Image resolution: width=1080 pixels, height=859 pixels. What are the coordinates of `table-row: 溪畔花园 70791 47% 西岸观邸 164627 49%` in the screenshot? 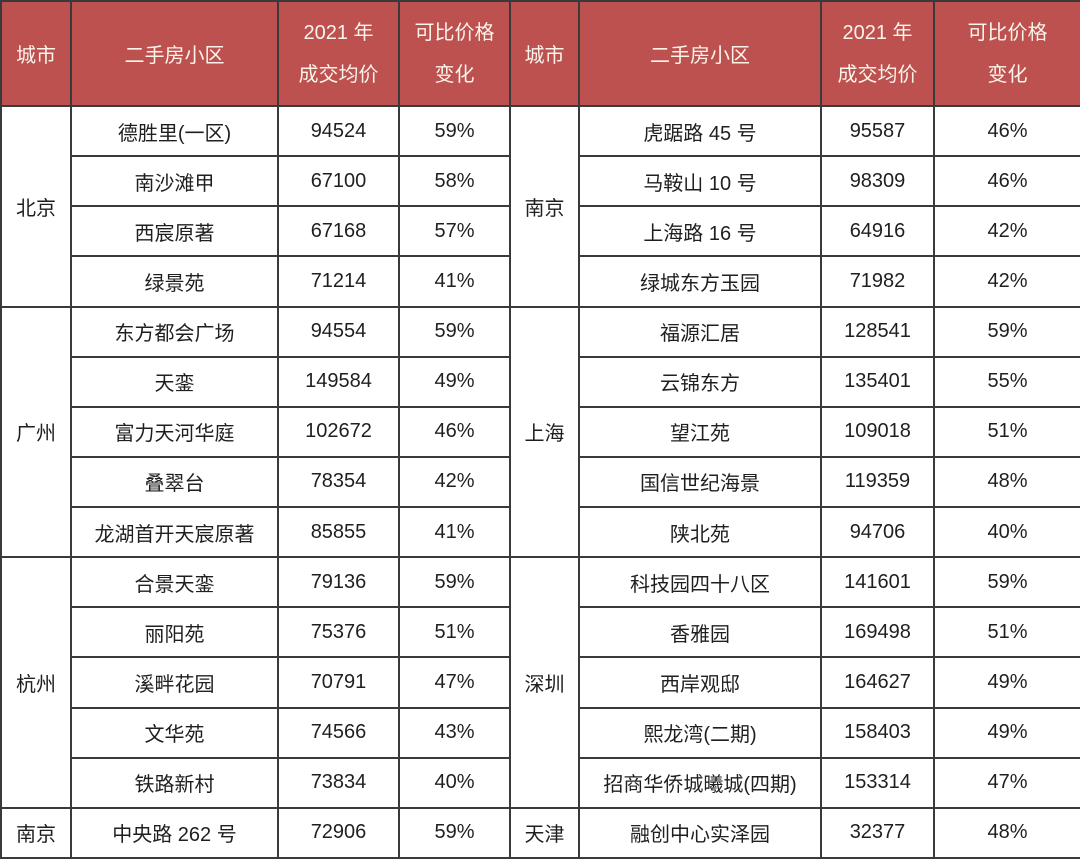 It's located at (540, 682).